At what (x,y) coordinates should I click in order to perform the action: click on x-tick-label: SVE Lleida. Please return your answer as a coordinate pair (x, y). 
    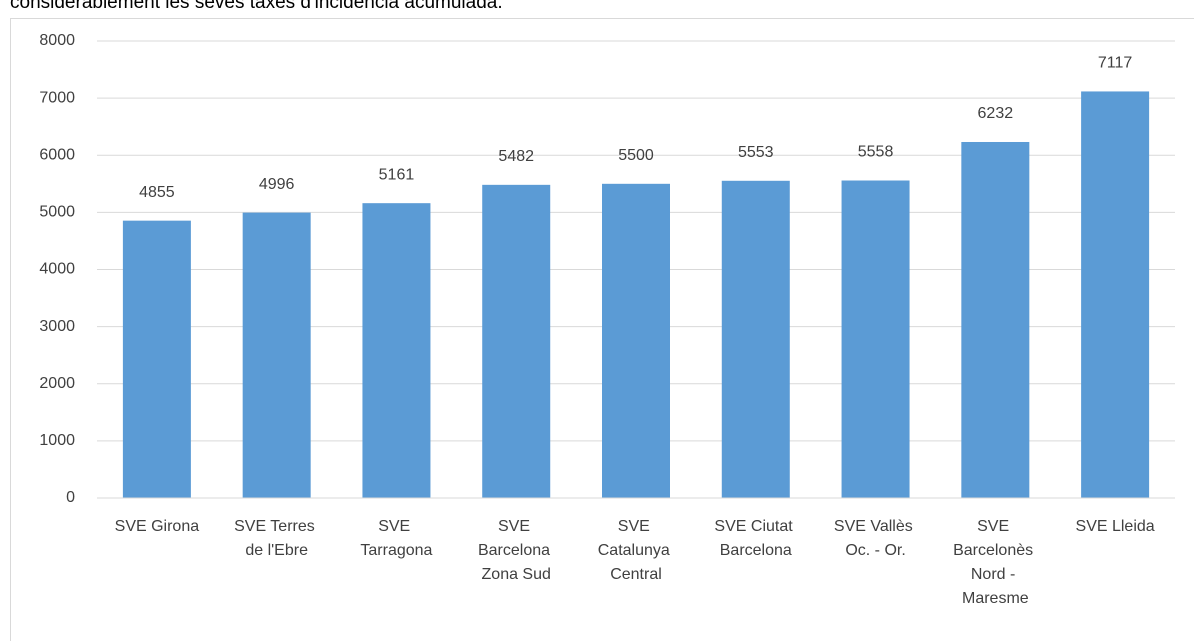
    Looking at the image, I should click on (1115, 526).